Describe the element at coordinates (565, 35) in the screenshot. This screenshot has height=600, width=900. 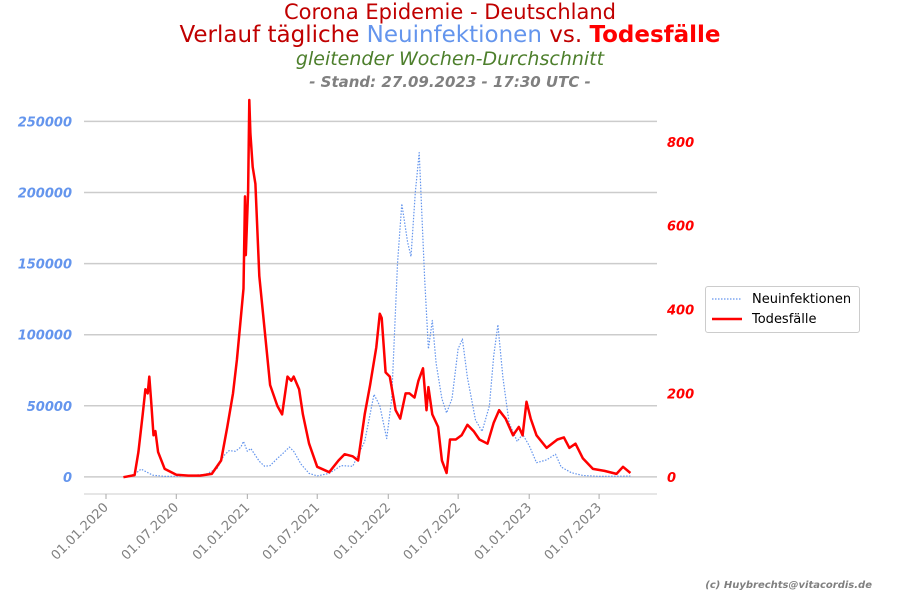
I see `subtitle-vs: vs.` at that location.